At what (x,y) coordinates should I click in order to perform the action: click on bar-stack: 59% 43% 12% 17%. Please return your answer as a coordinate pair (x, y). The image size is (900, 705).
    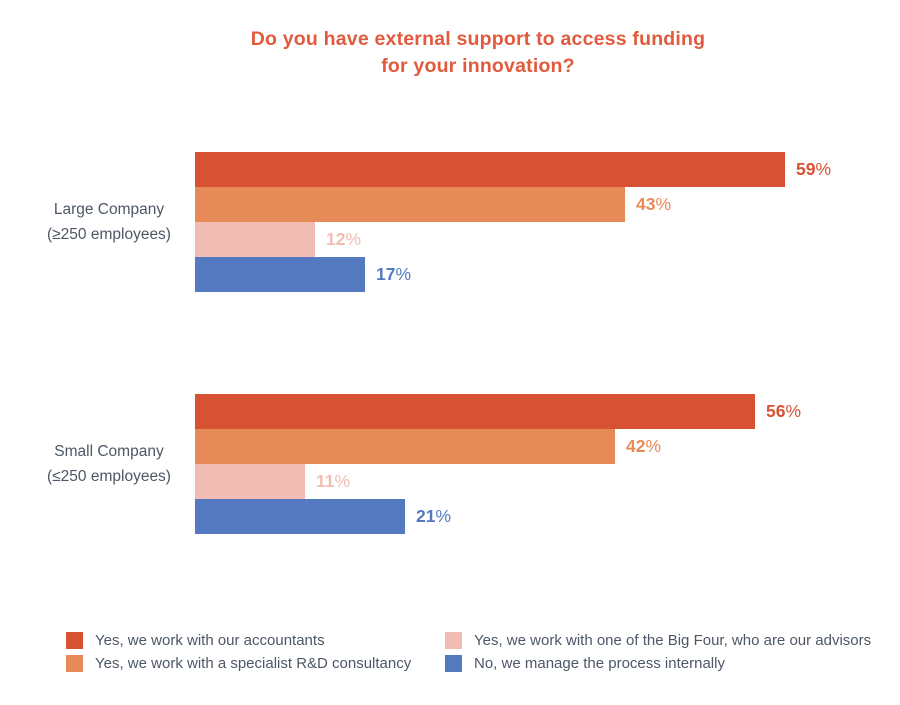
    Looking at the image, I should click on (513, 222).